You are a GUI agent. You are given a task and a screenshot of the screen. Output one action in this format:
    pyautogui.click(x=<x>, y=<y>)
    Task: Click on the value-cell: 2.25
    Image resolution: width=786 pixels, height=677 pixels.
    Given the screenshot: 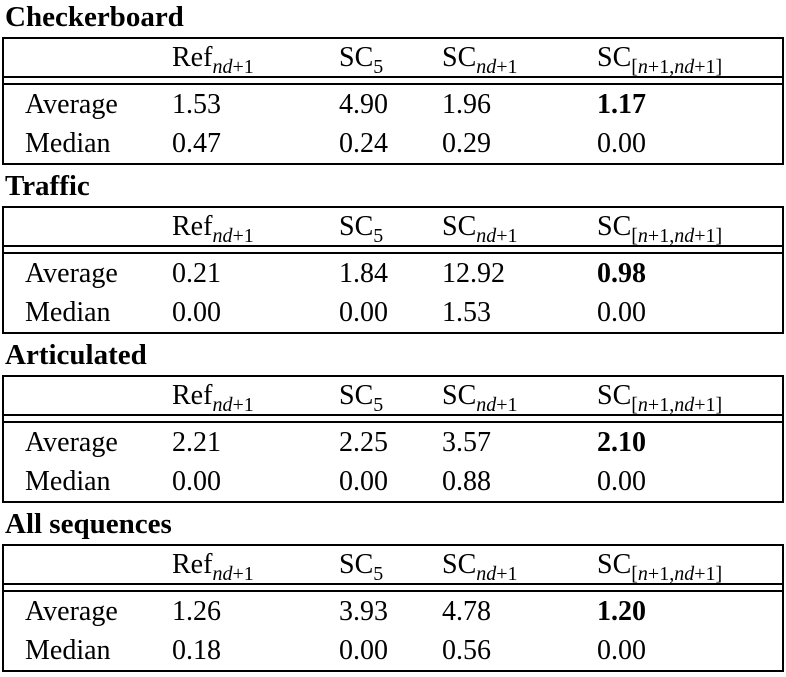 What is the action you would take?
    pyautogui.click(x=363, y=442)
    